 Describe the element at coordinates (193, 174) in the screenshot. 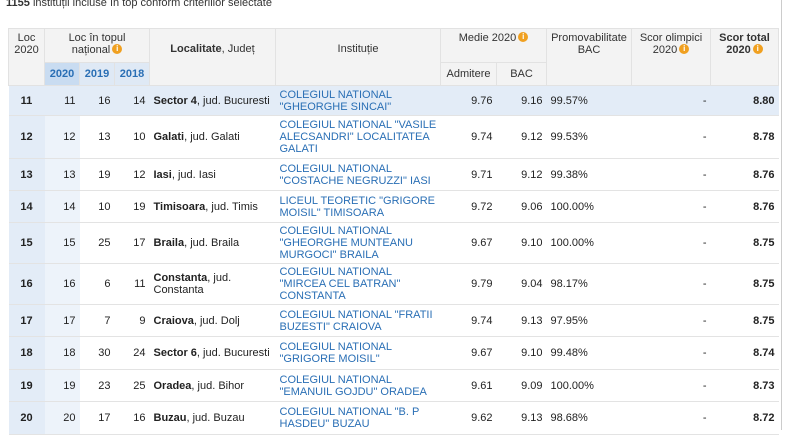

I see `county: , jud. Iasi` at that location.